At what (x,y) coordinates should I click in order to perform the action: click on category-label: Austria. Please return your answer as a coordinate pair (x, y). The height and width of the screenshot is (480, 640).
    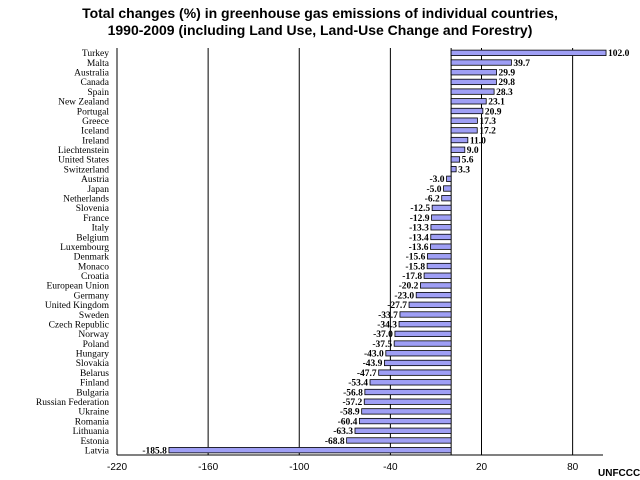
    Looking at the image, I should click on (95, 180).